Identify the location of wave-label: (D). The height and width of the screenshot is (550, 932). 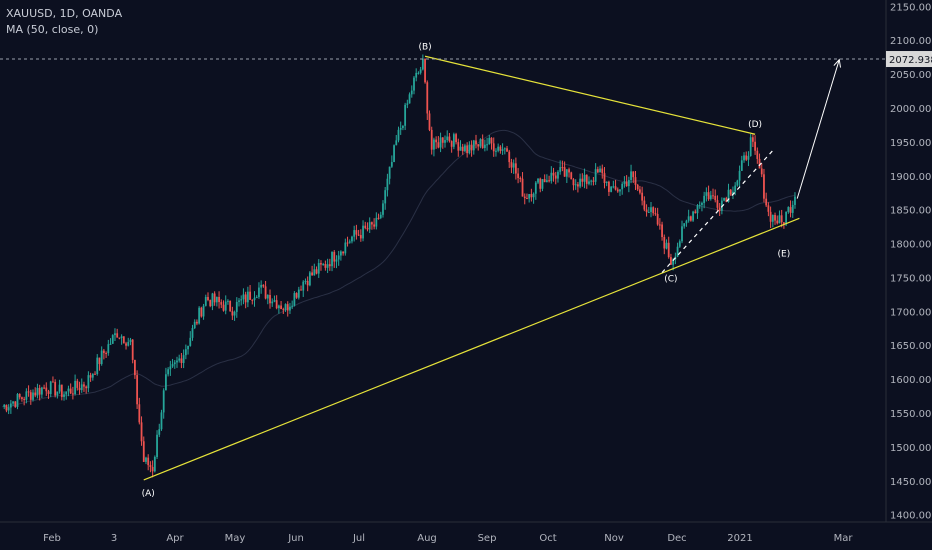
(755, 125).